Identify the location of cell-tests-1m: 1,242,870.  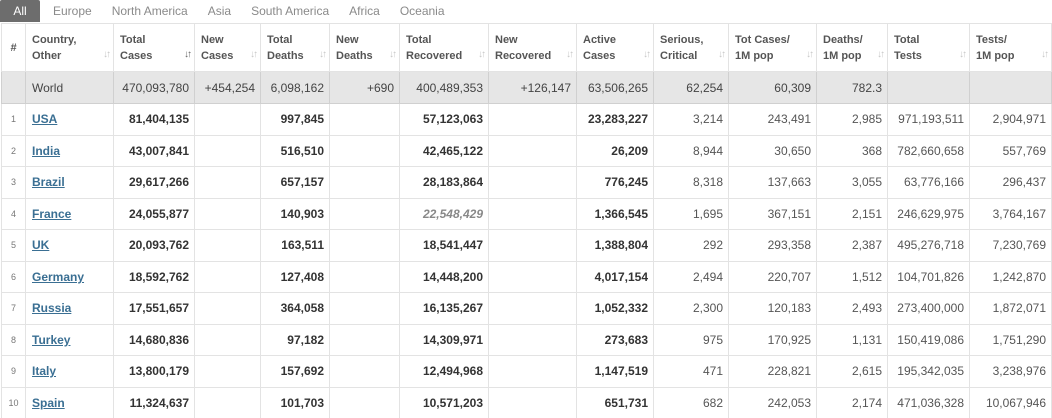
(1010, 276).